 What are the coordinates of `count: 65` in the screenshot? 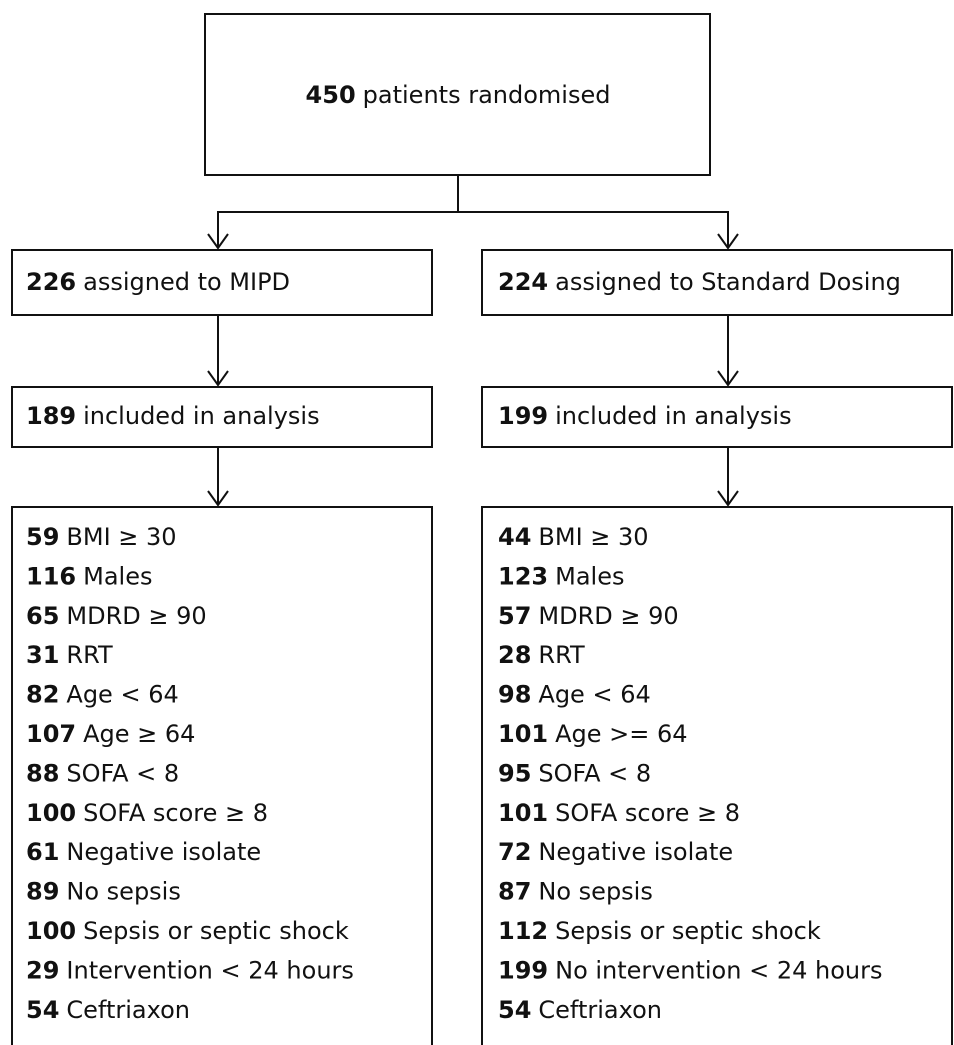 It's located at (42, 616).